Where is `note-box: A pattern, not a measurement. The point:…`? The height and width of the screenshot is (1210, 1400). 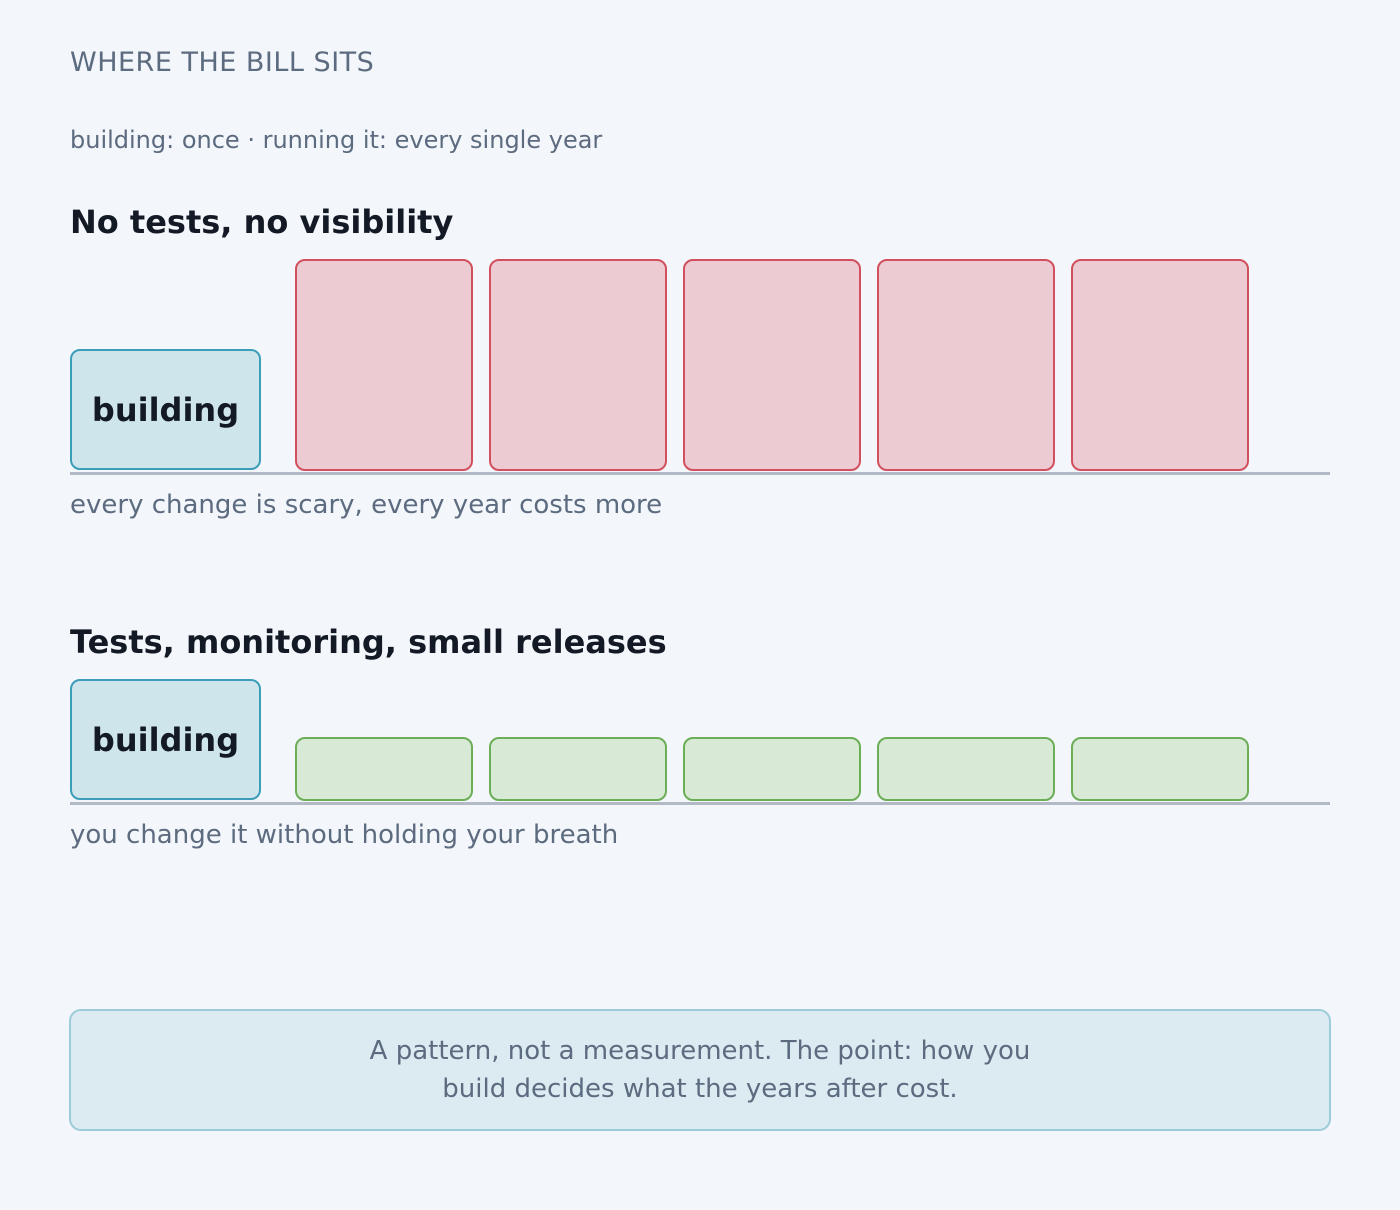 note-box: A pattern, not a measurement. The point:… is located at coordinates (700, 1070).